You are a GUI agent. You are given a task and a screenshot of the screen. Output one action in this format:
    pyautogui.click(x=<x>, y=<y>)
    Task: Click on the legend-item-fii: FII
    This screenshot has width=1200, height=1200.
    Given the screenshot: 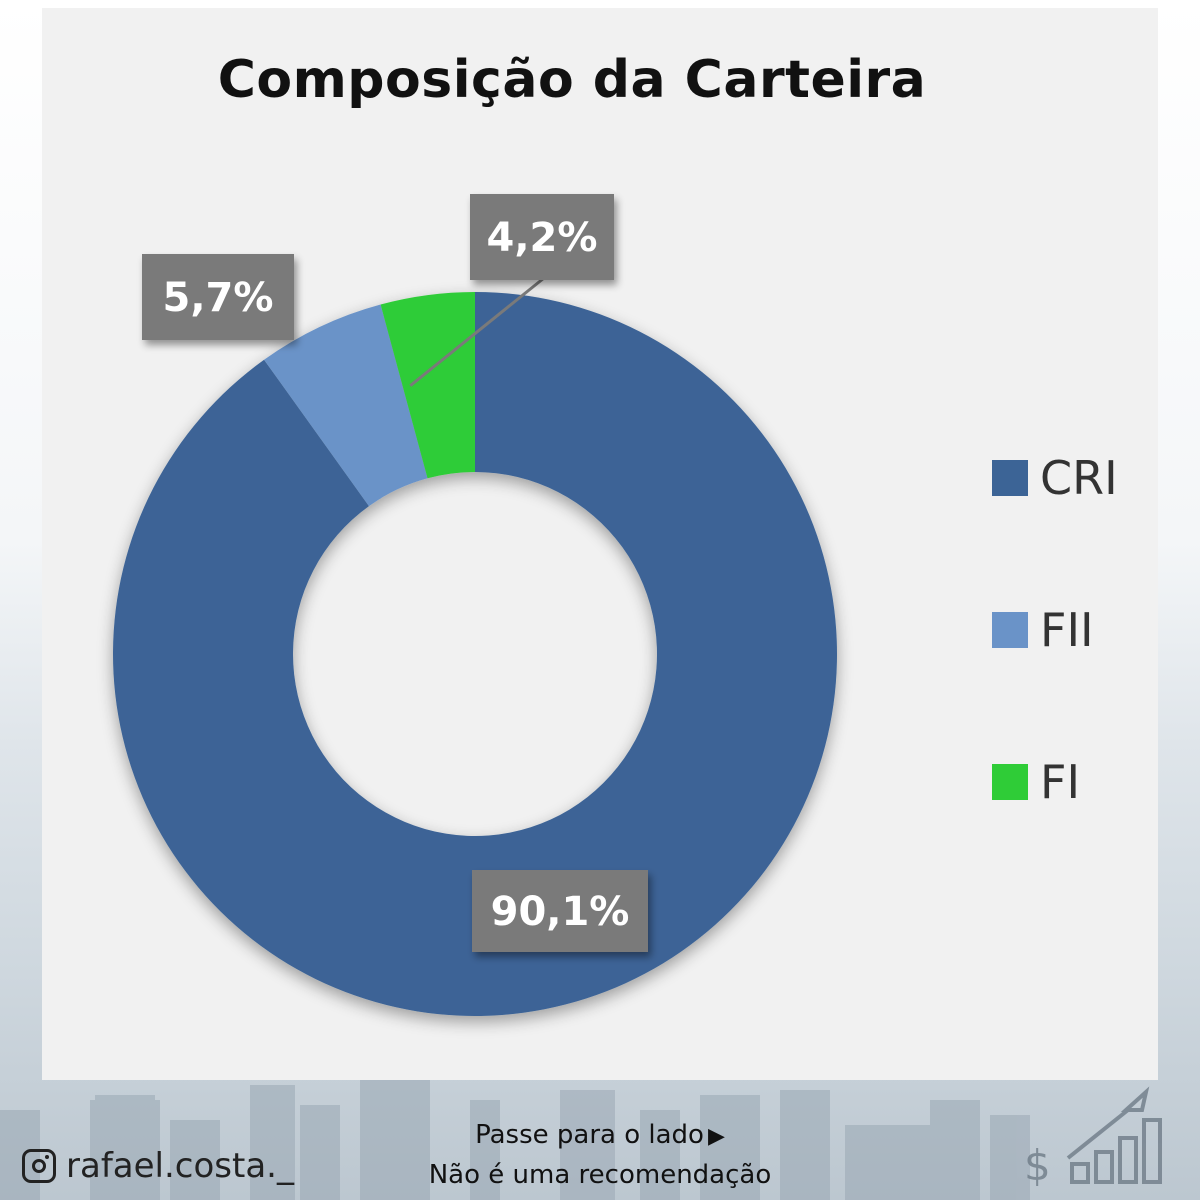 What is the action you would take?
    pyautogui.click(x=1043, y=630)
    